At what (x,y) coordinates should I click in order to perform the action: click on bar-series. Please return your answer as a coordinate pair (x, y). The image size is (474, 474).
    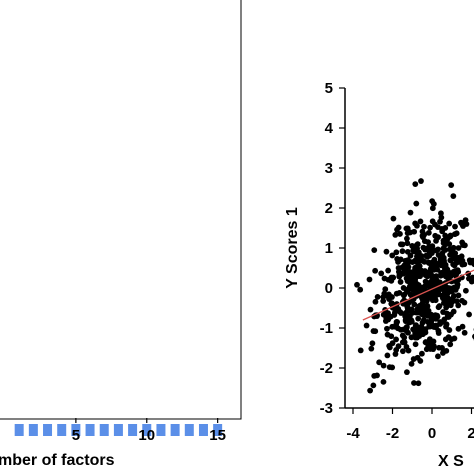
    Looking at the image, I should click on (118, 430).